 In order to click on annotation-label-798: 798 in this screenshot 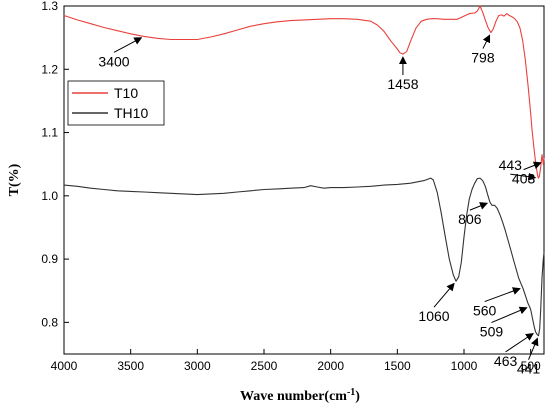, I will do `click(483, 58)`.